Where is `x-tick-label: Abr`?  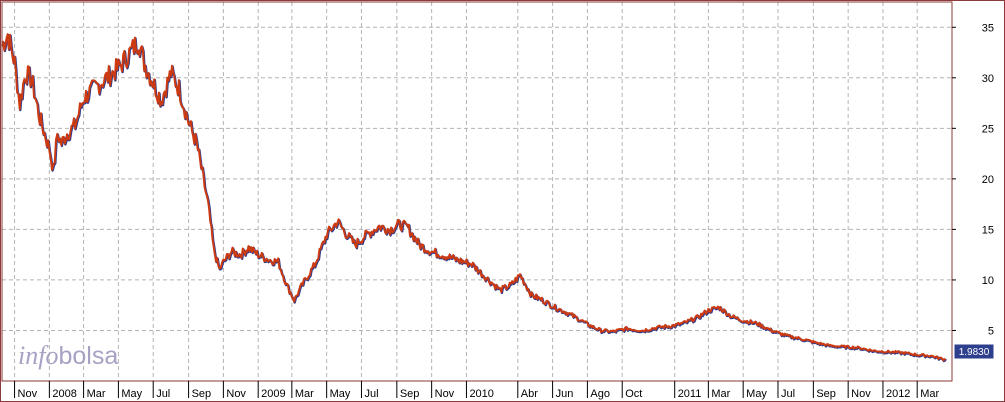 x-tick-label: Abr is located at coordinates (529, 394).